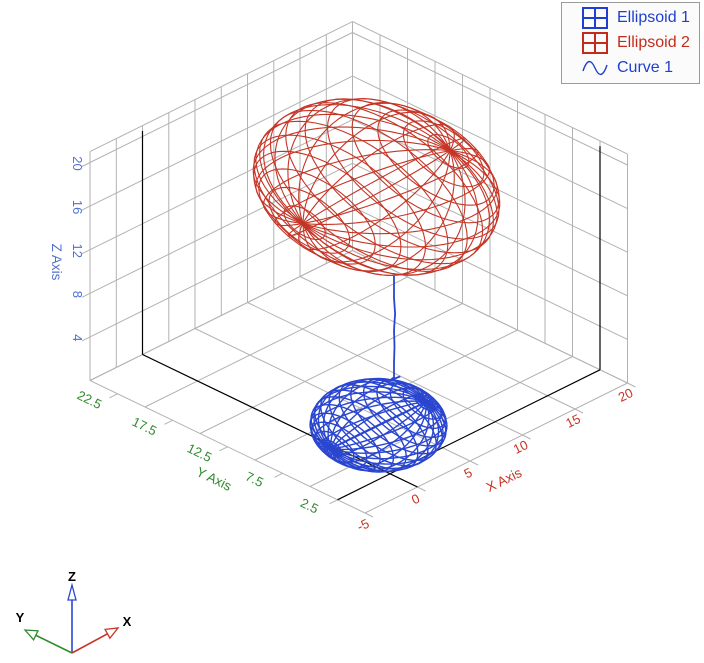  I want to click on y-tick-label: 7.5, so click(254, 479).